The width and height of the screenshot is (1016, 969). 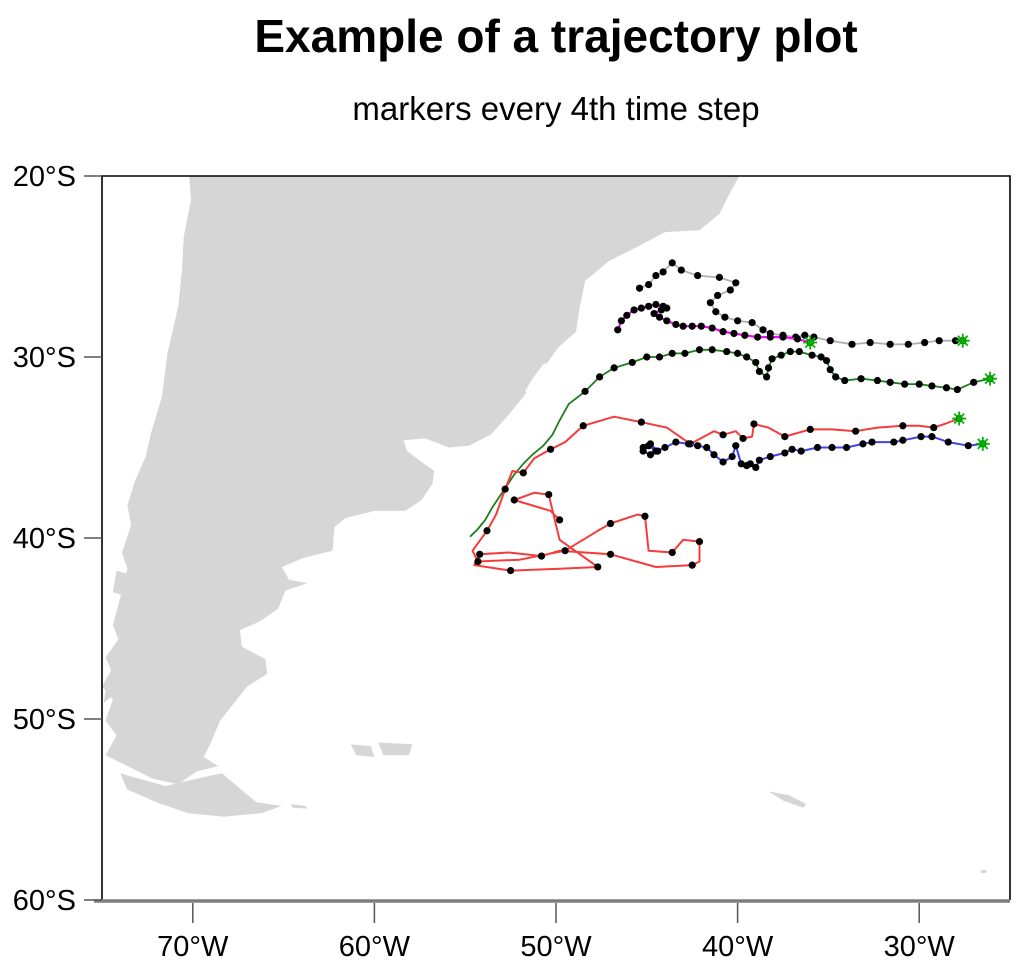 What do you see at coordinates (718, 494) in the screenshot?
I see `trajectory-markers-trajectory-4-red` at bounding box center [718, 494].